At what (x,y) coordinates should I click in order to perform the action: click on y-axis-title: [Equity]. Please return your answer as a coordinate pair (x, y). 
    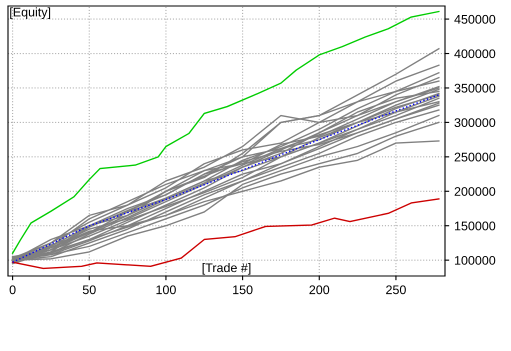
    Looking at the image, I should click on (30, 13).